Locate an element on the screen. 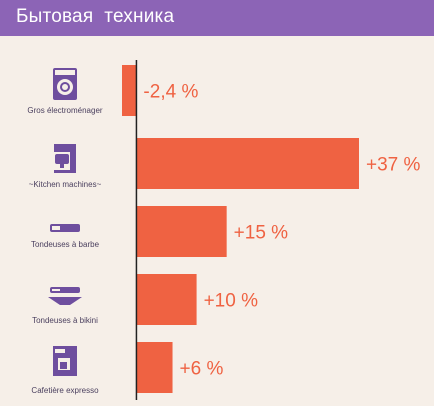 The height and width of the screenshot is (406, 434). value-label: +6 % is located at coordinates (202, 369).